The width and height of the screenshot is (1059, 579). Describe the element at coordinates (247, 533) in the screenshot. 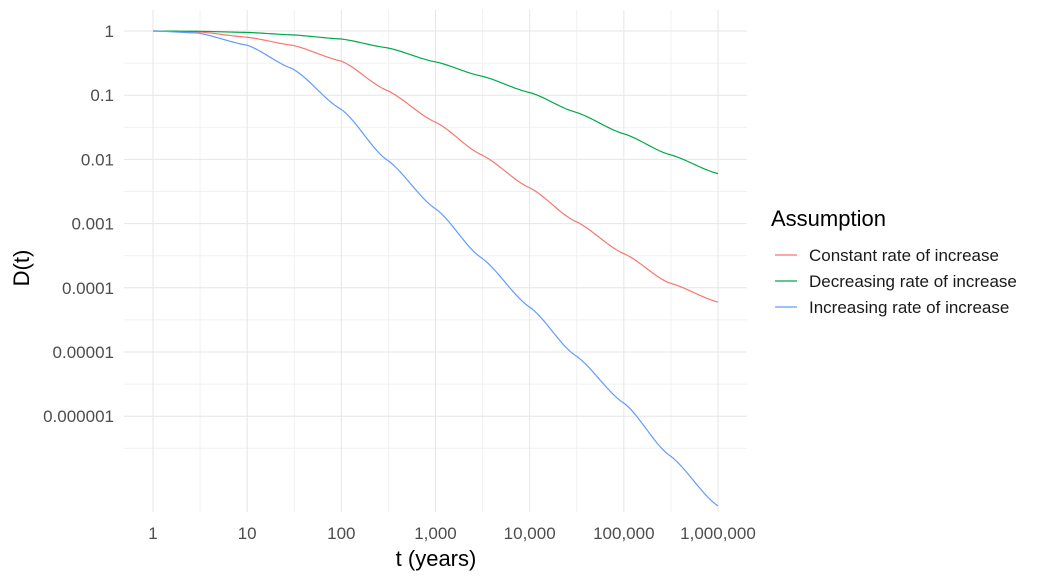

I see `x-tick-label: 10` at that location.